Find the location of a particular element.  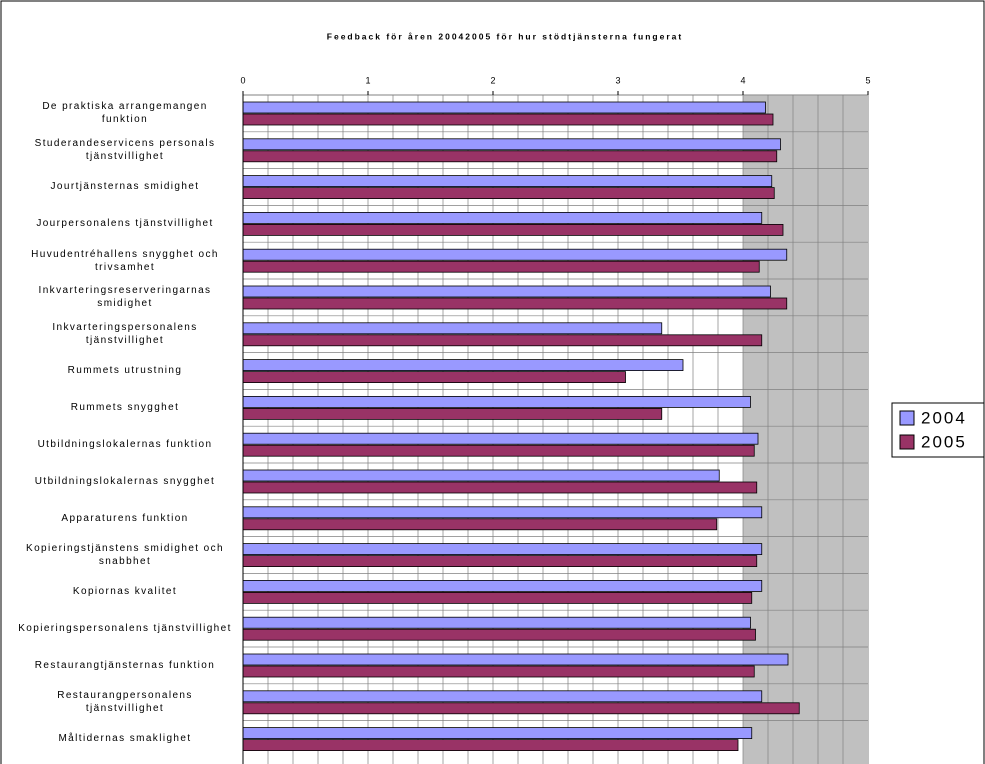

x-tick-label: 3 is located at coordinates (617, 80).